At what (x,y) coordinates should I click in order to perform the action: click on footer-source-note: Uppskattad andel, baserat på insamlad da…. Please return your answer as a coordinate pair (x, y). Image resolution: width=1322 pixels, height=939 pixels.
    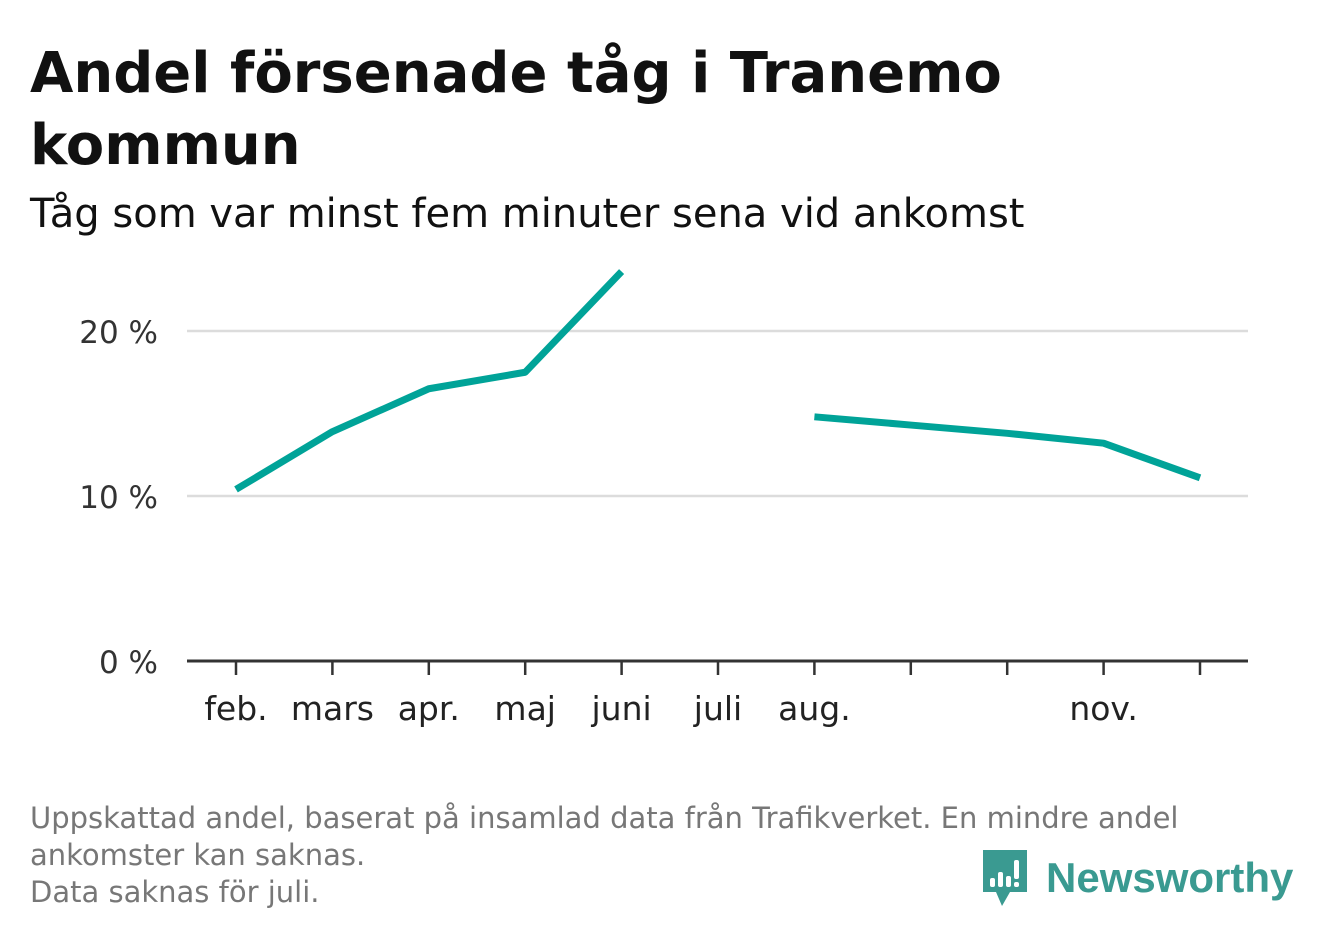
    Looking at the image, I should click on (604, 836).